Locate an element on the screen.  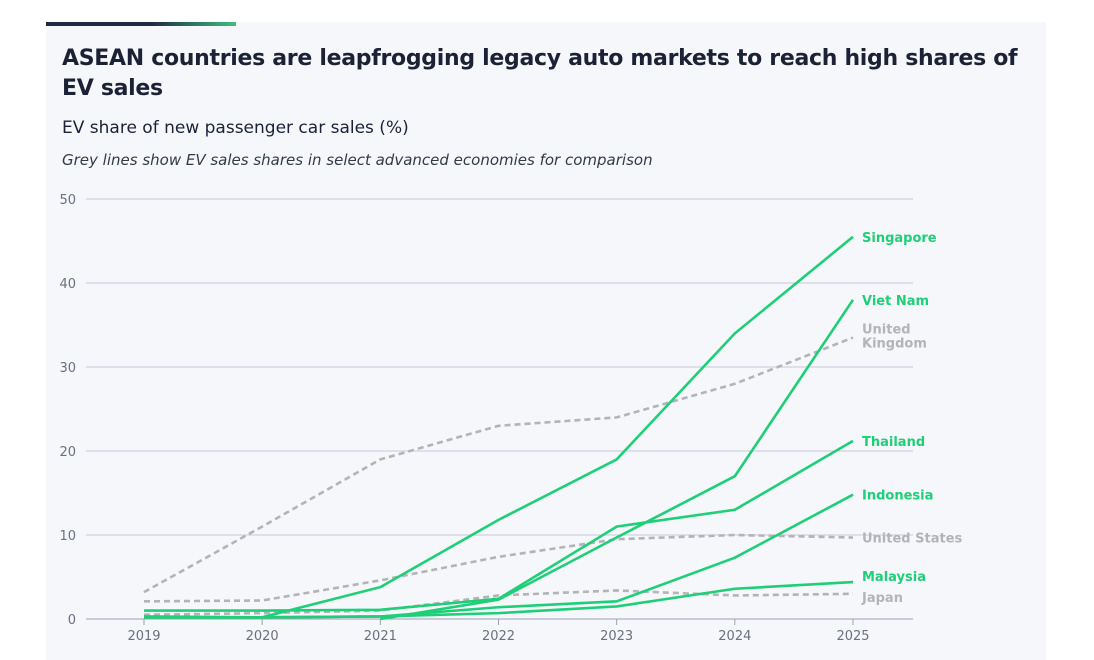
series-label-viet-nam: Viet Nam is located at coordinates (895, 301).